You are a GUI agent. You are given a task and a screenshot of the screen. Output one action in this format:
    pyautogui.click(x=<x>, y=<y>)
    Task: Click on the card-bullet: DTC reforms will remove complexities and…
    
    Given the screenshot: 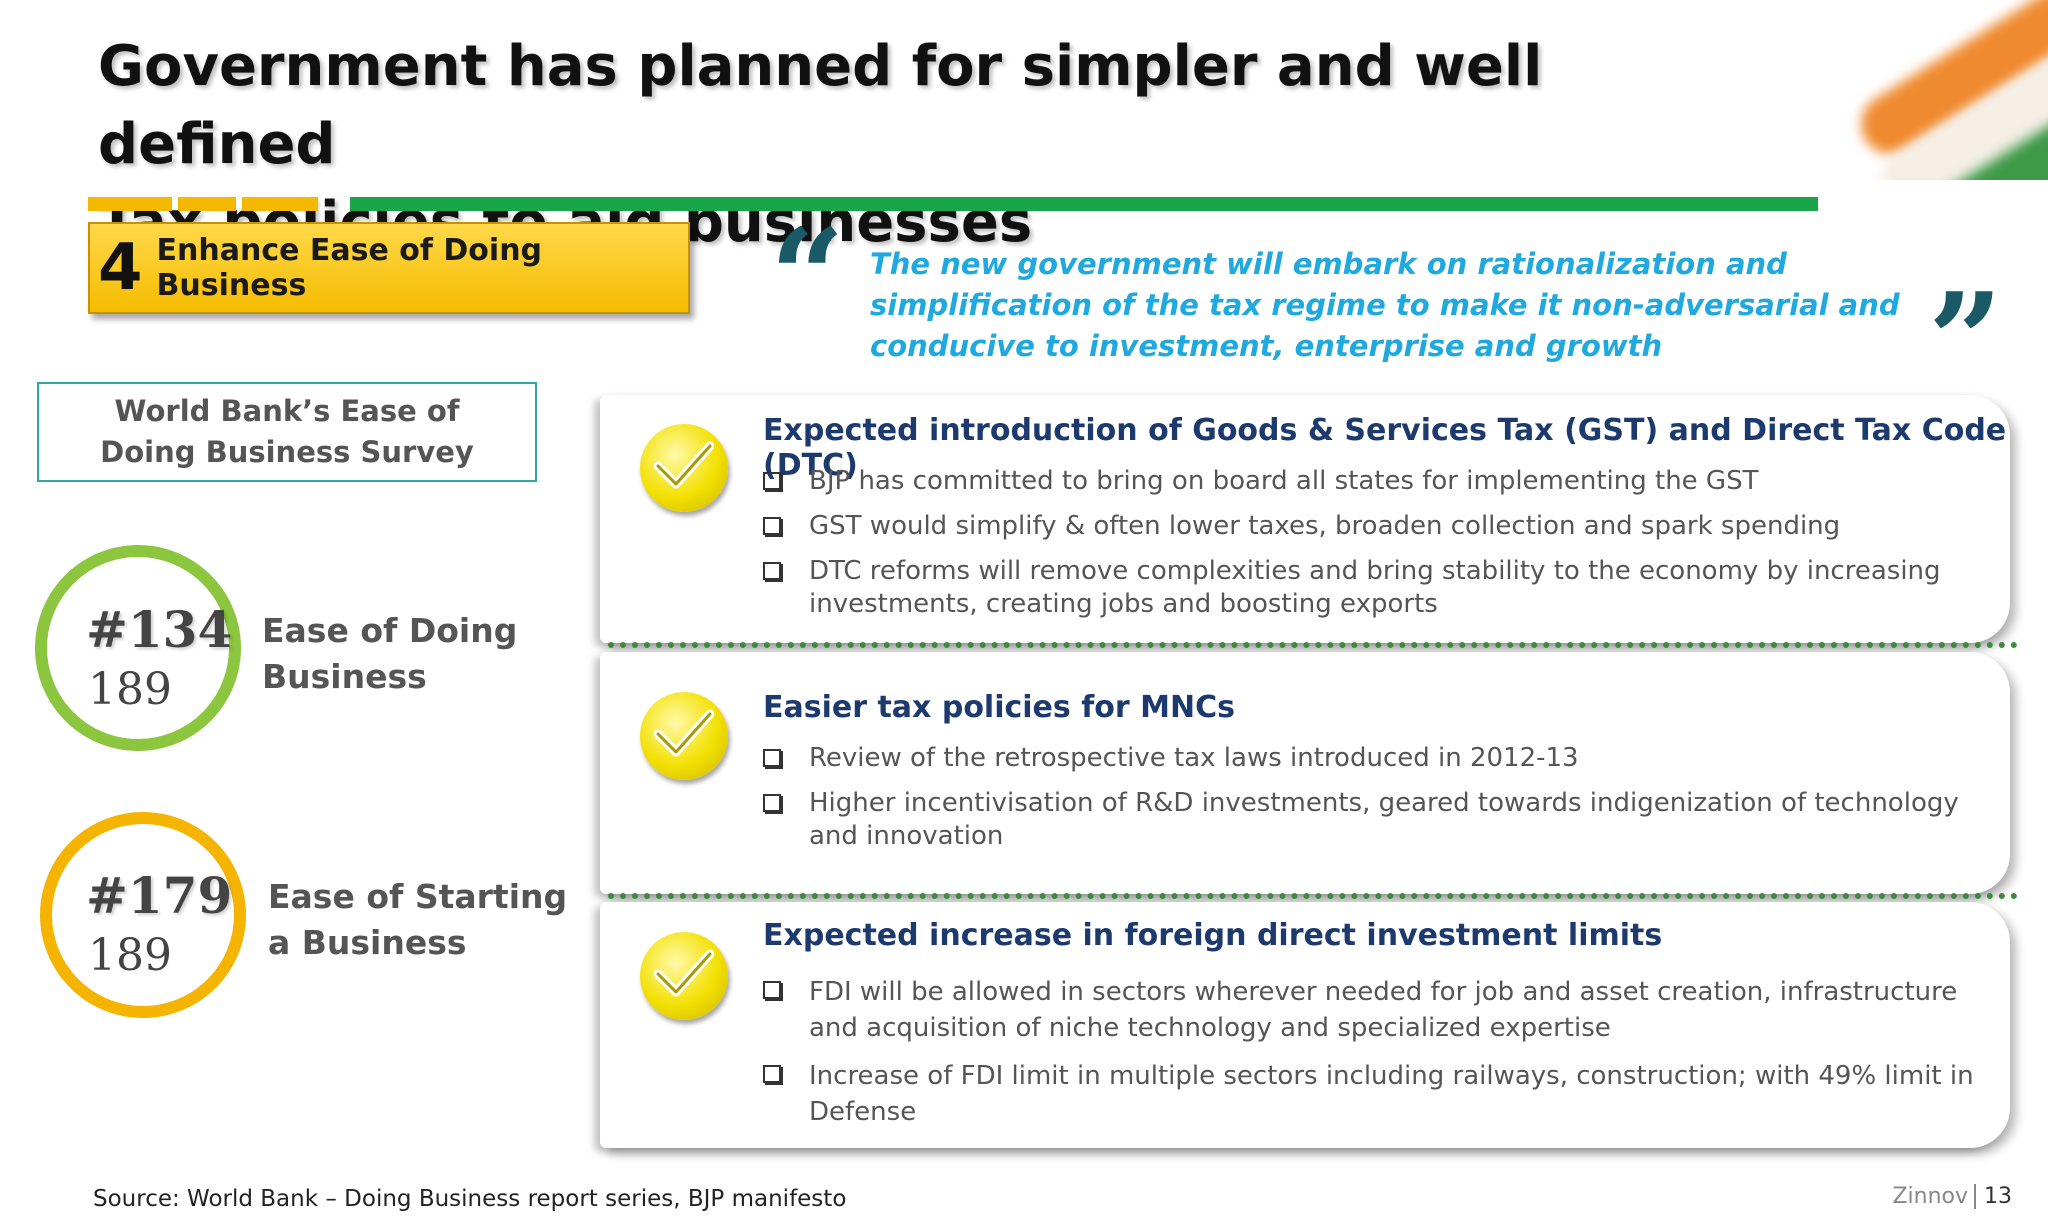 What is the action you would take?
    pyautogui.click(x=1378, y=588)
    